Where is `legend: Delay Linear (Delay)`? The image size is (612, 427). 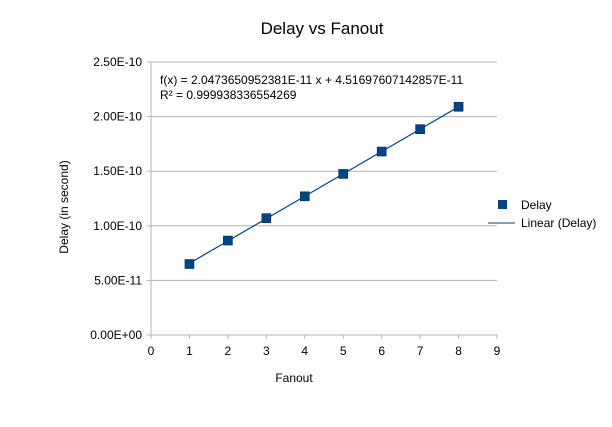
legend: Delay Linear (Delay) is located at coordinates (542, 214).